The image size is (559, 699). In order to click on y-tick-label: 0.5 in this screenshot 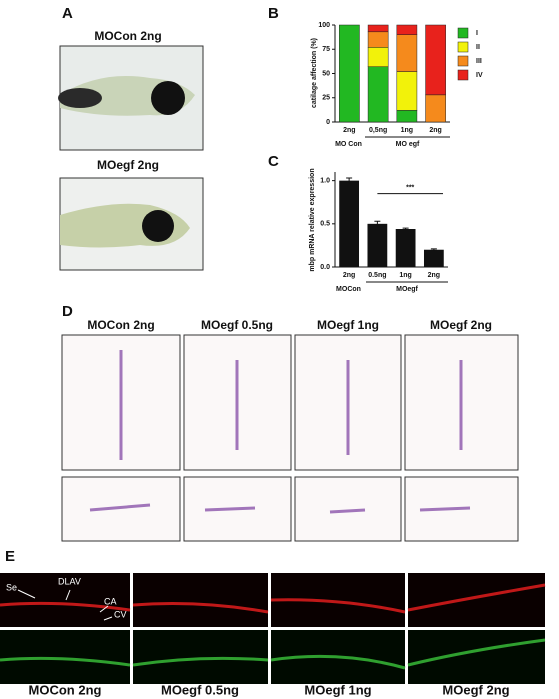, I will do `click(325, 224)`.